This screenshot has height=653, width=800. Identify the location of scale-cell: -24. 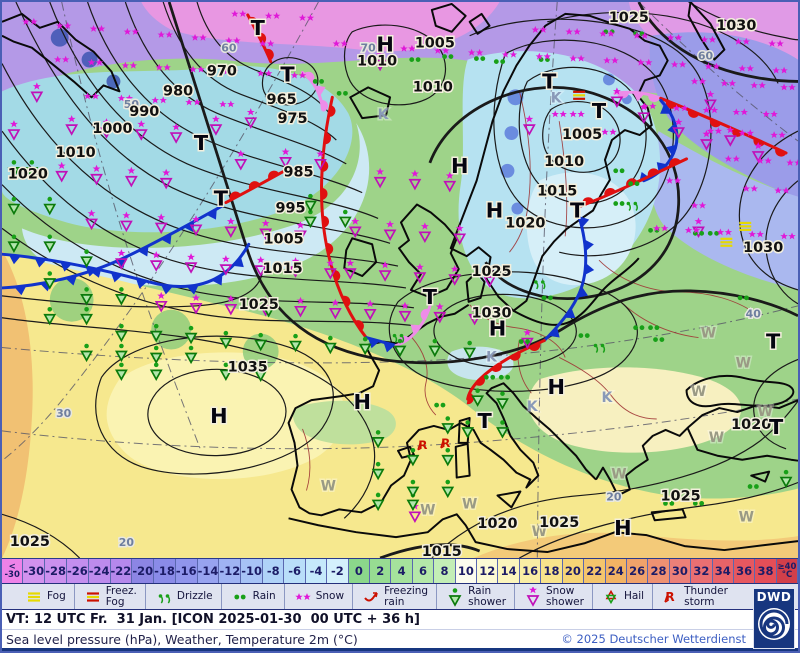
(99, 571).